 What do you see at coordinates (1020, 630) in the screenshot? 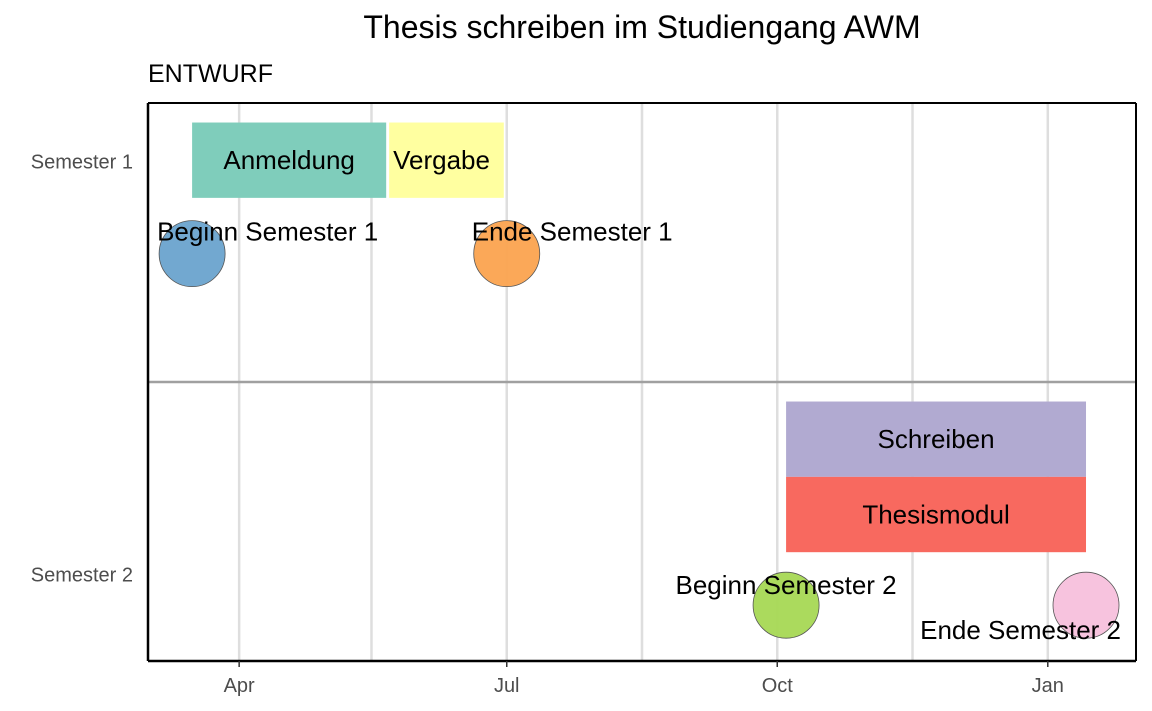
I see `event-label: Ende Semester 2` at bounding box center [1020, 630].